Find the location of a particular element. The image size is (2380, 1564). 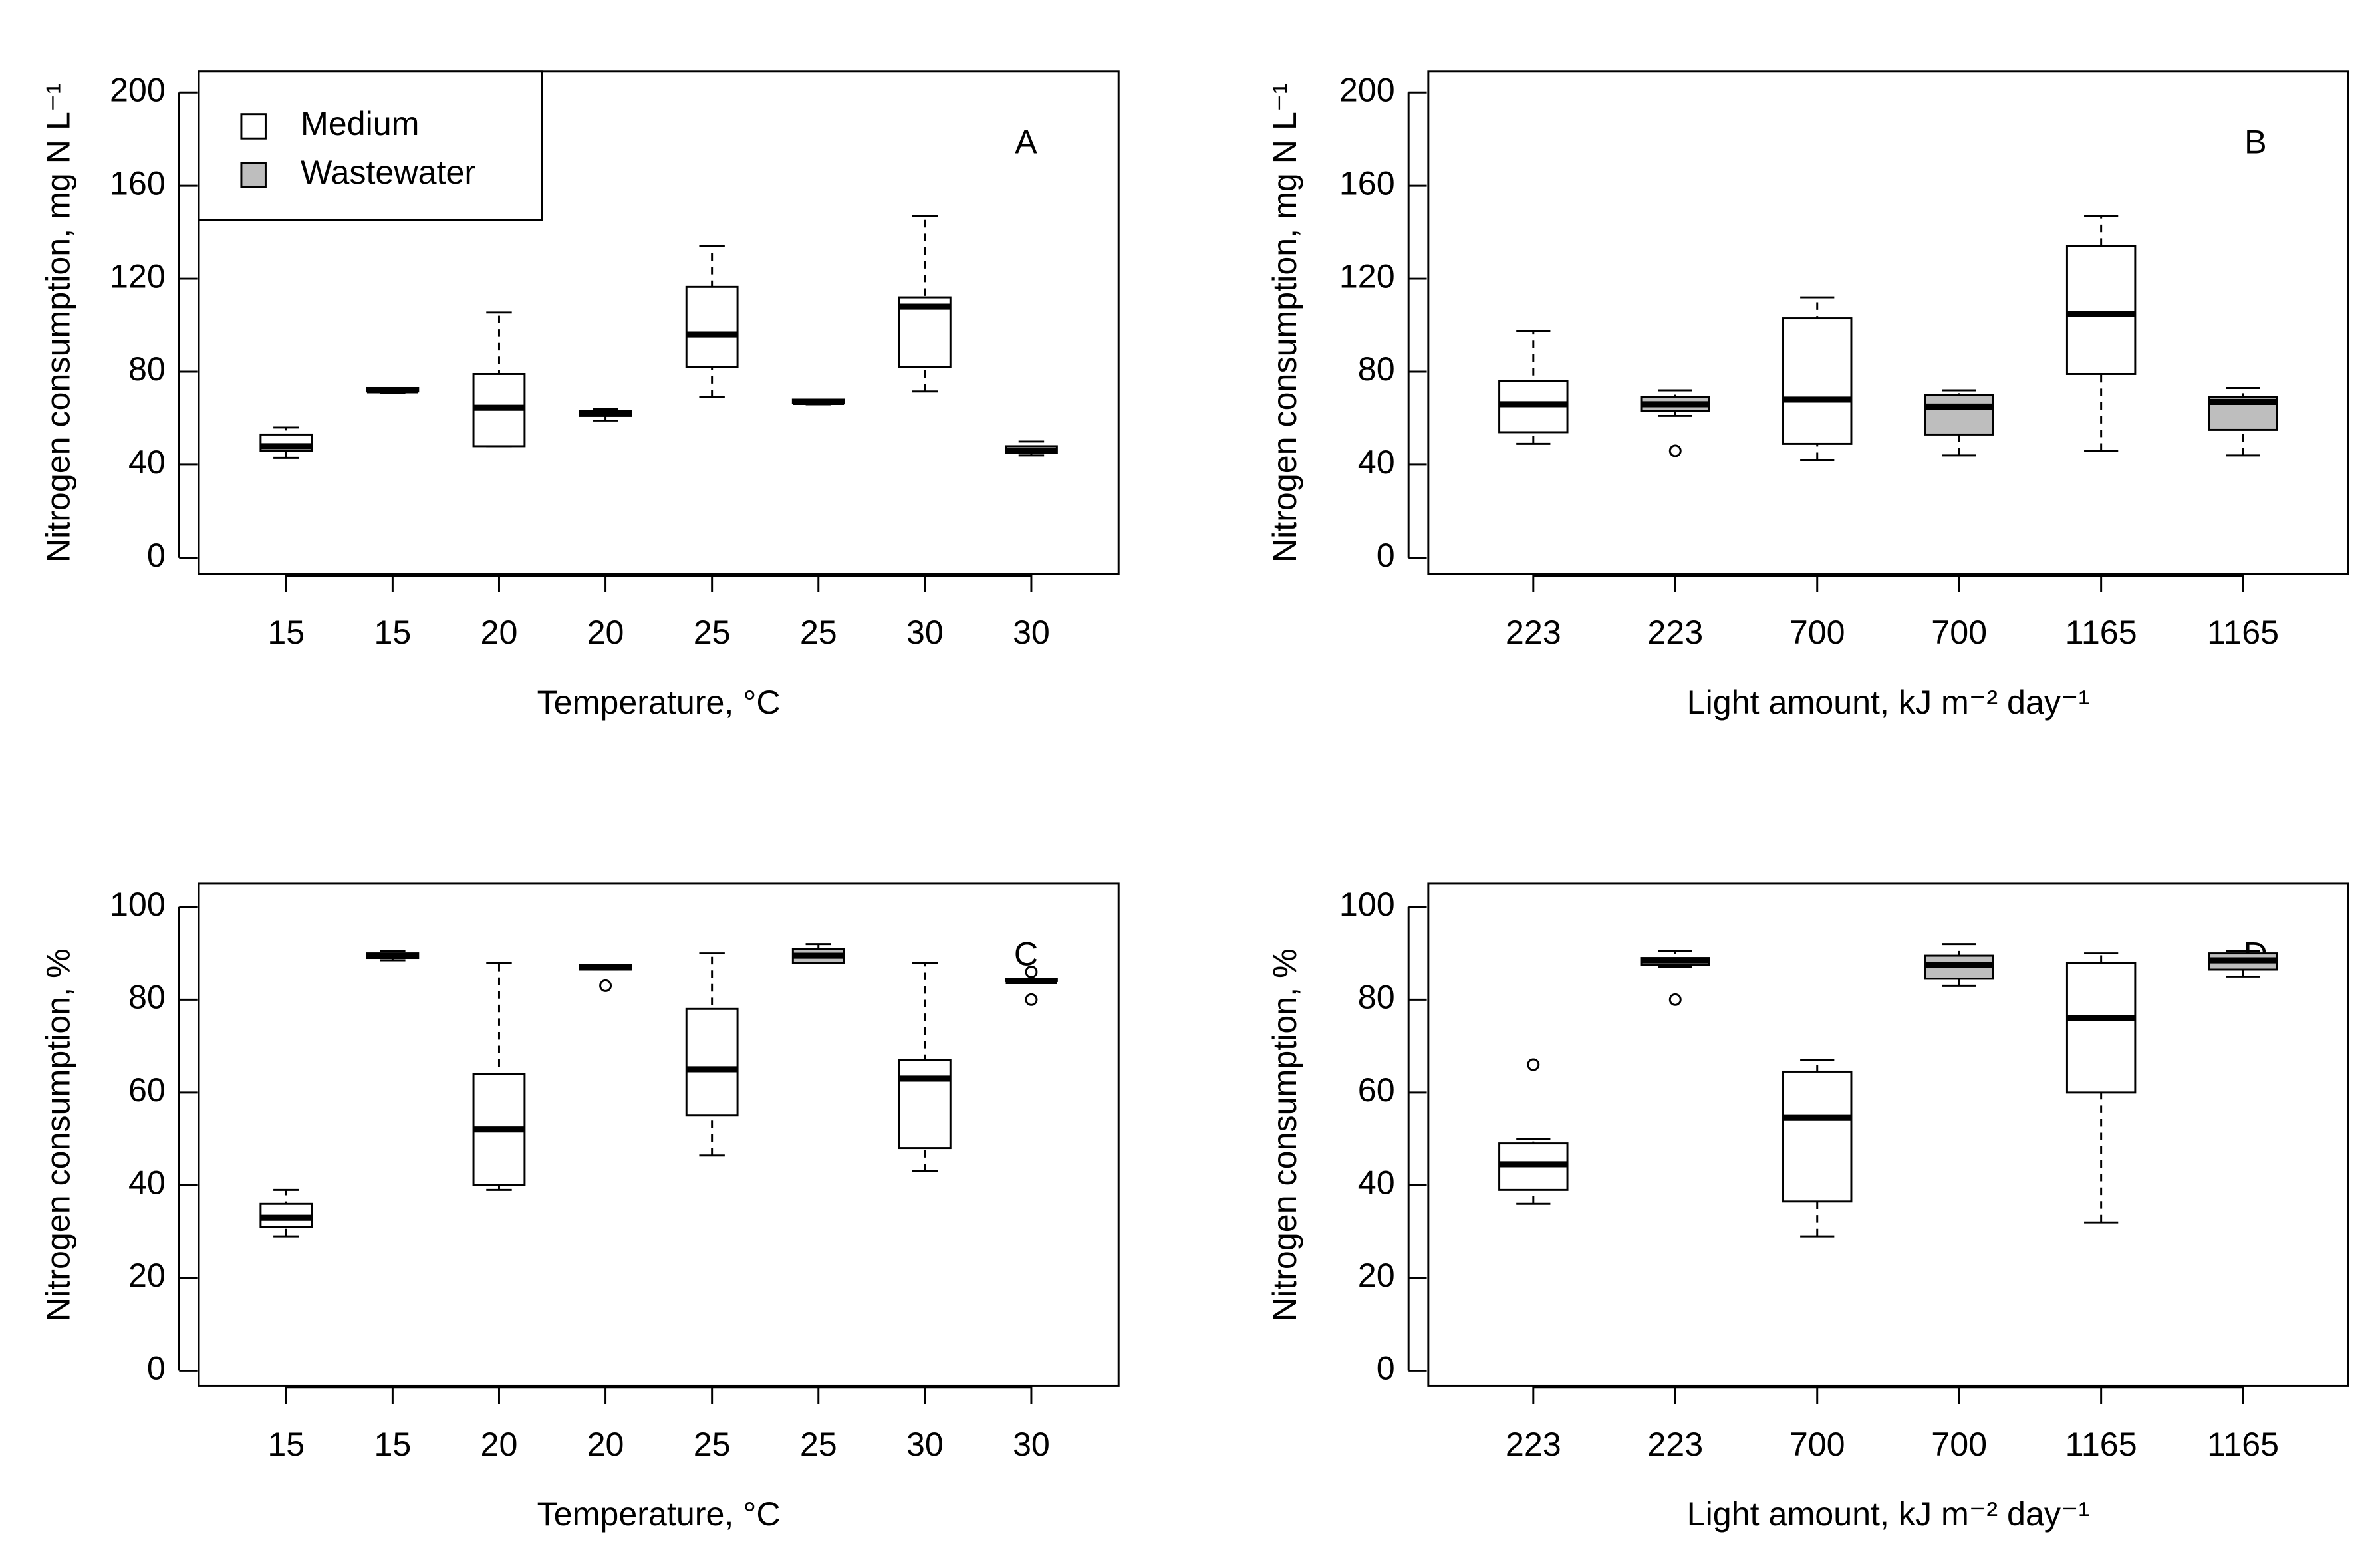

panel-label: B is located at coordinates (2255, 142).